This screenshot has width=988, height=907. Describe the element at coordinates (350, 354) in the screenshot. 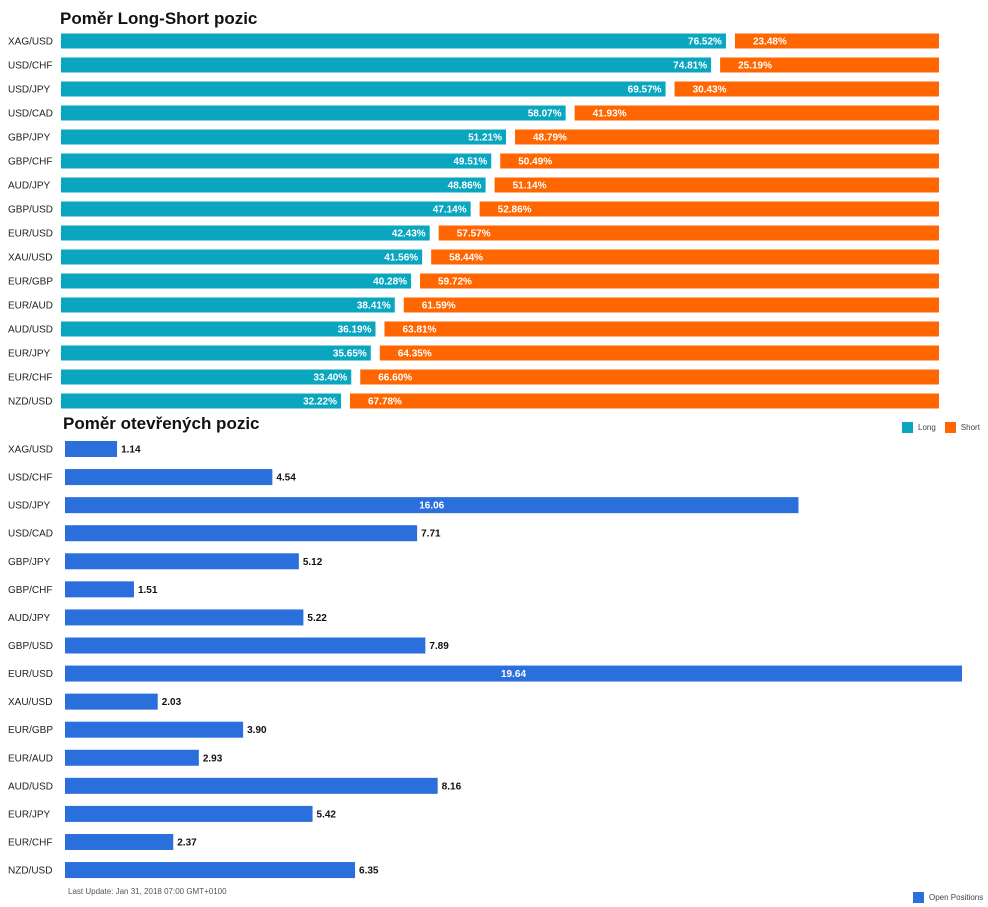

I see `long-value-label: 35.65%` at that location.